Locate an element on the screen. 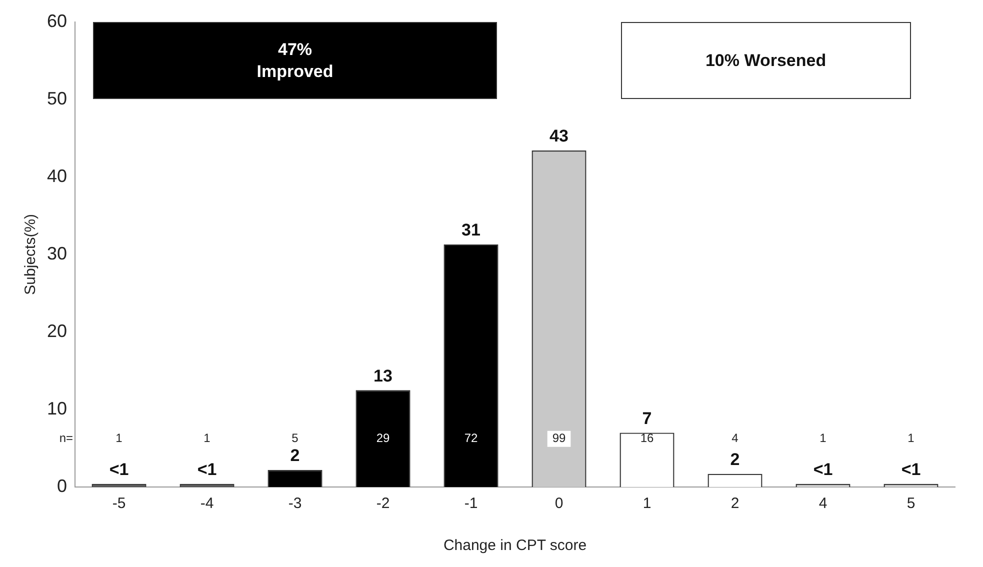  y-tick-label: 30 is located at coordinates (57, 253).